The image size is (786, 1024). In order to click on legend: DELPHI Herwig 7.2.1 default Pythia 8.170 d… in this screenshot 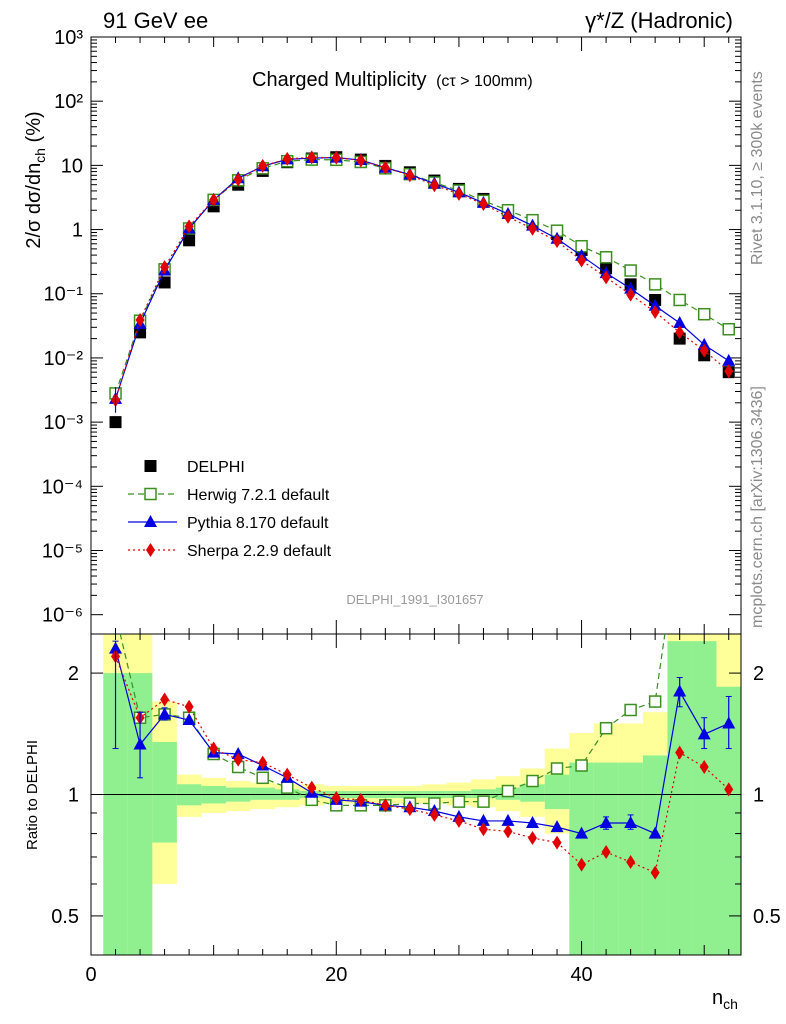, I will do `click(230, 509)`.